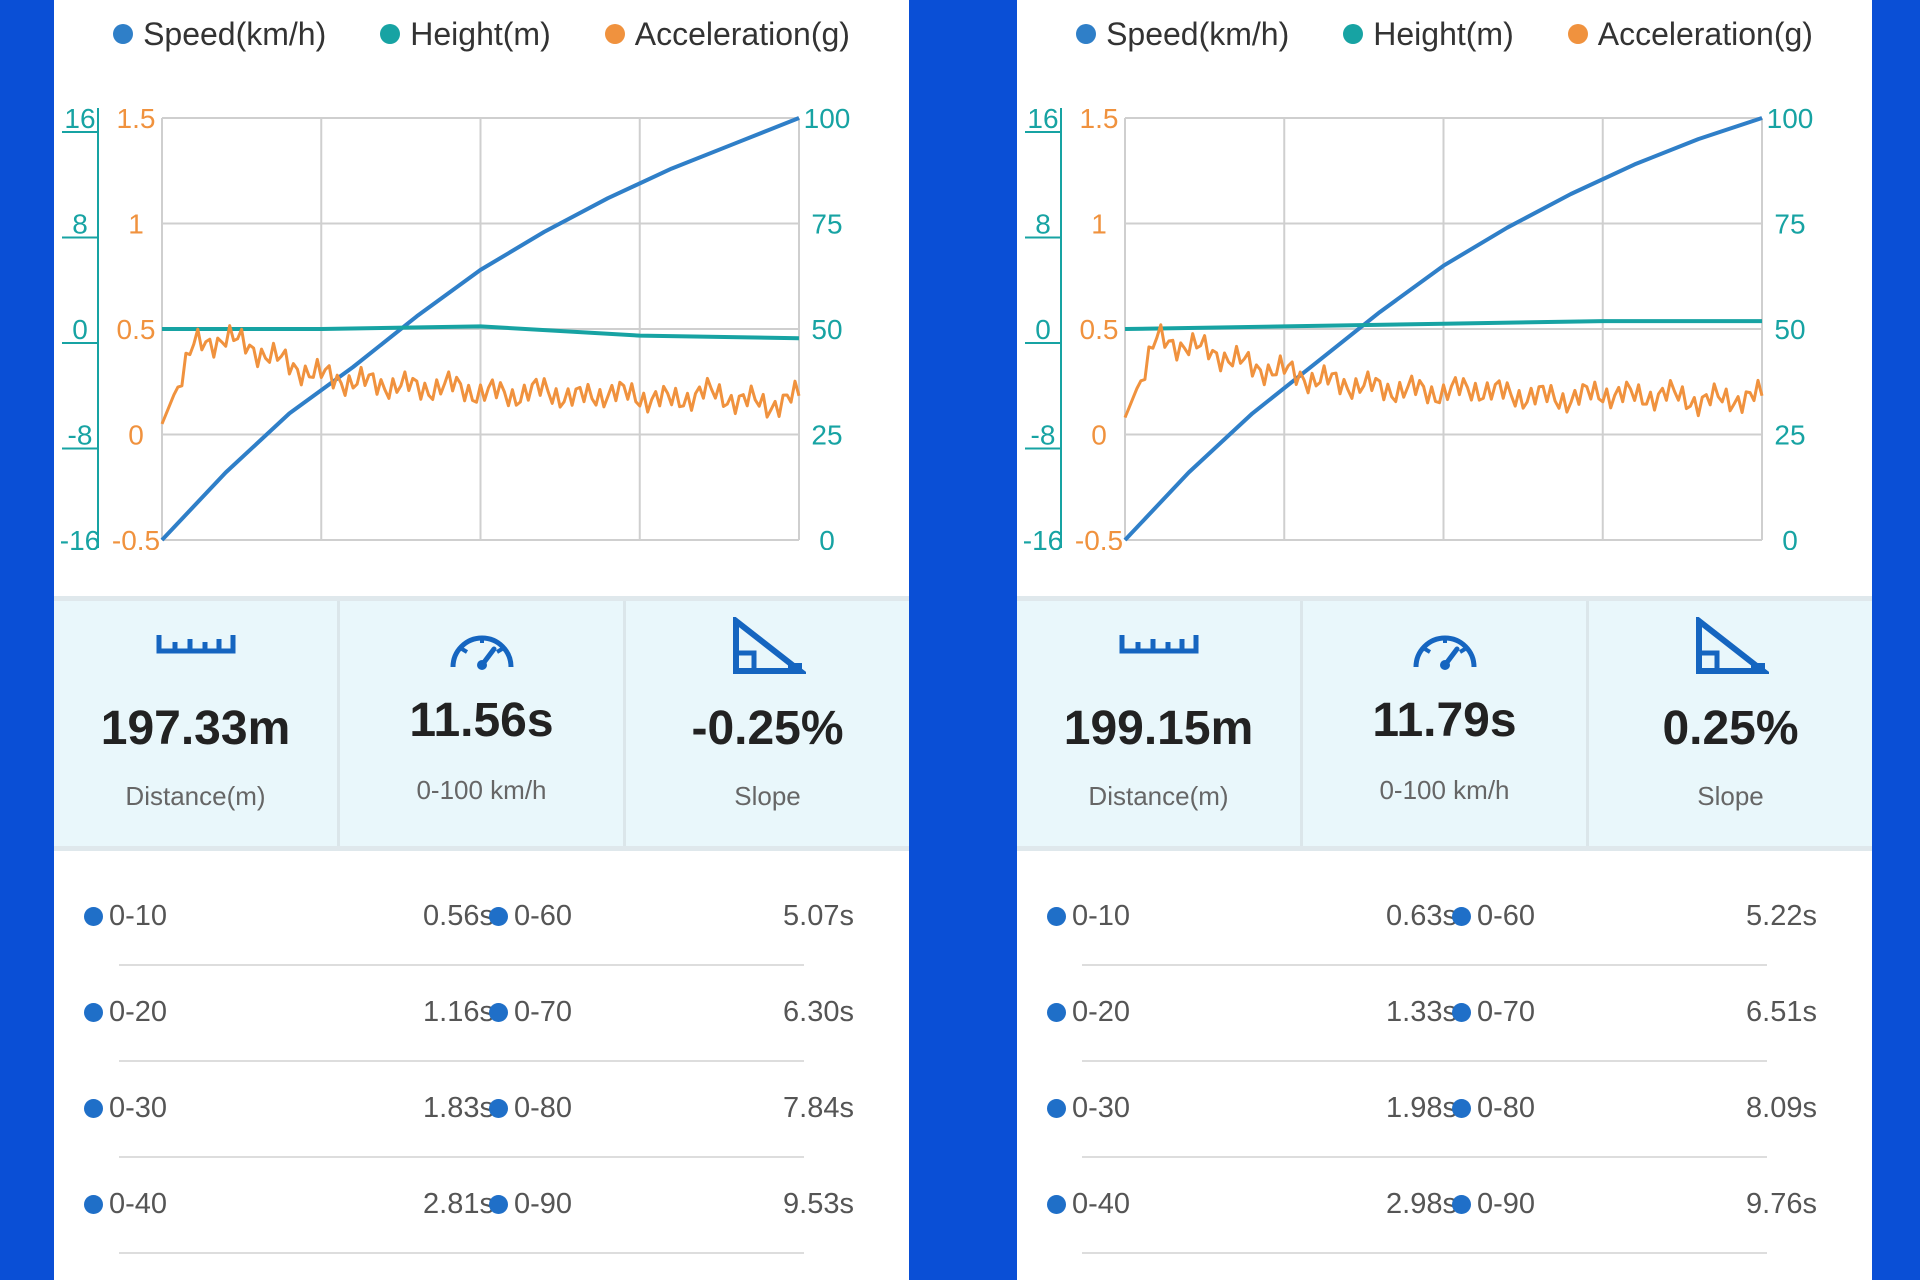  Describe the element at coordinates (767, 796) in the screenshot. I see `slope-label: Slope` at that location.